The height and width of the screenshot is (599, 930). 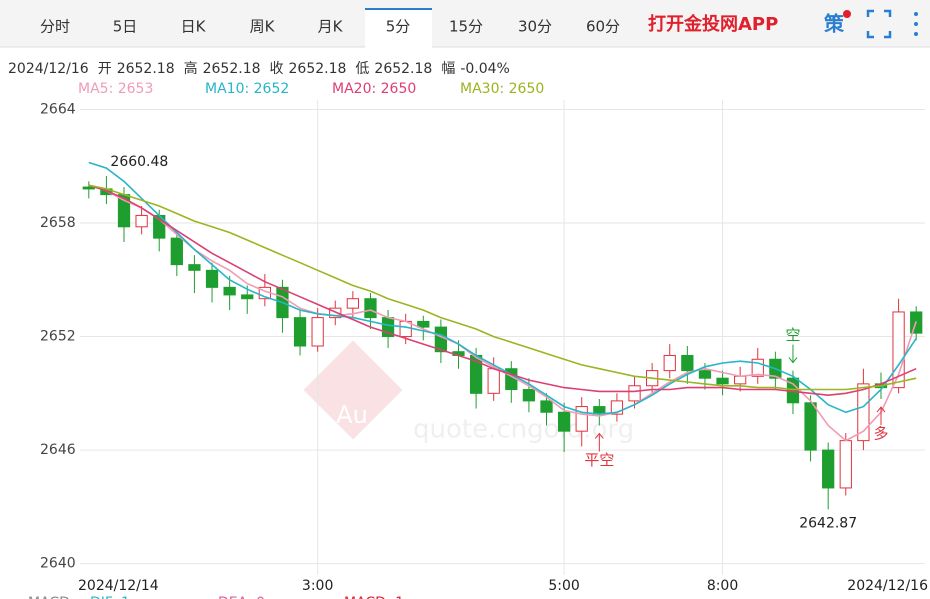 What do you see at coordinates (502, 89) in the screenshot?
I see `legend-entry: MA30: 2650` at bounding box center [502, 89].